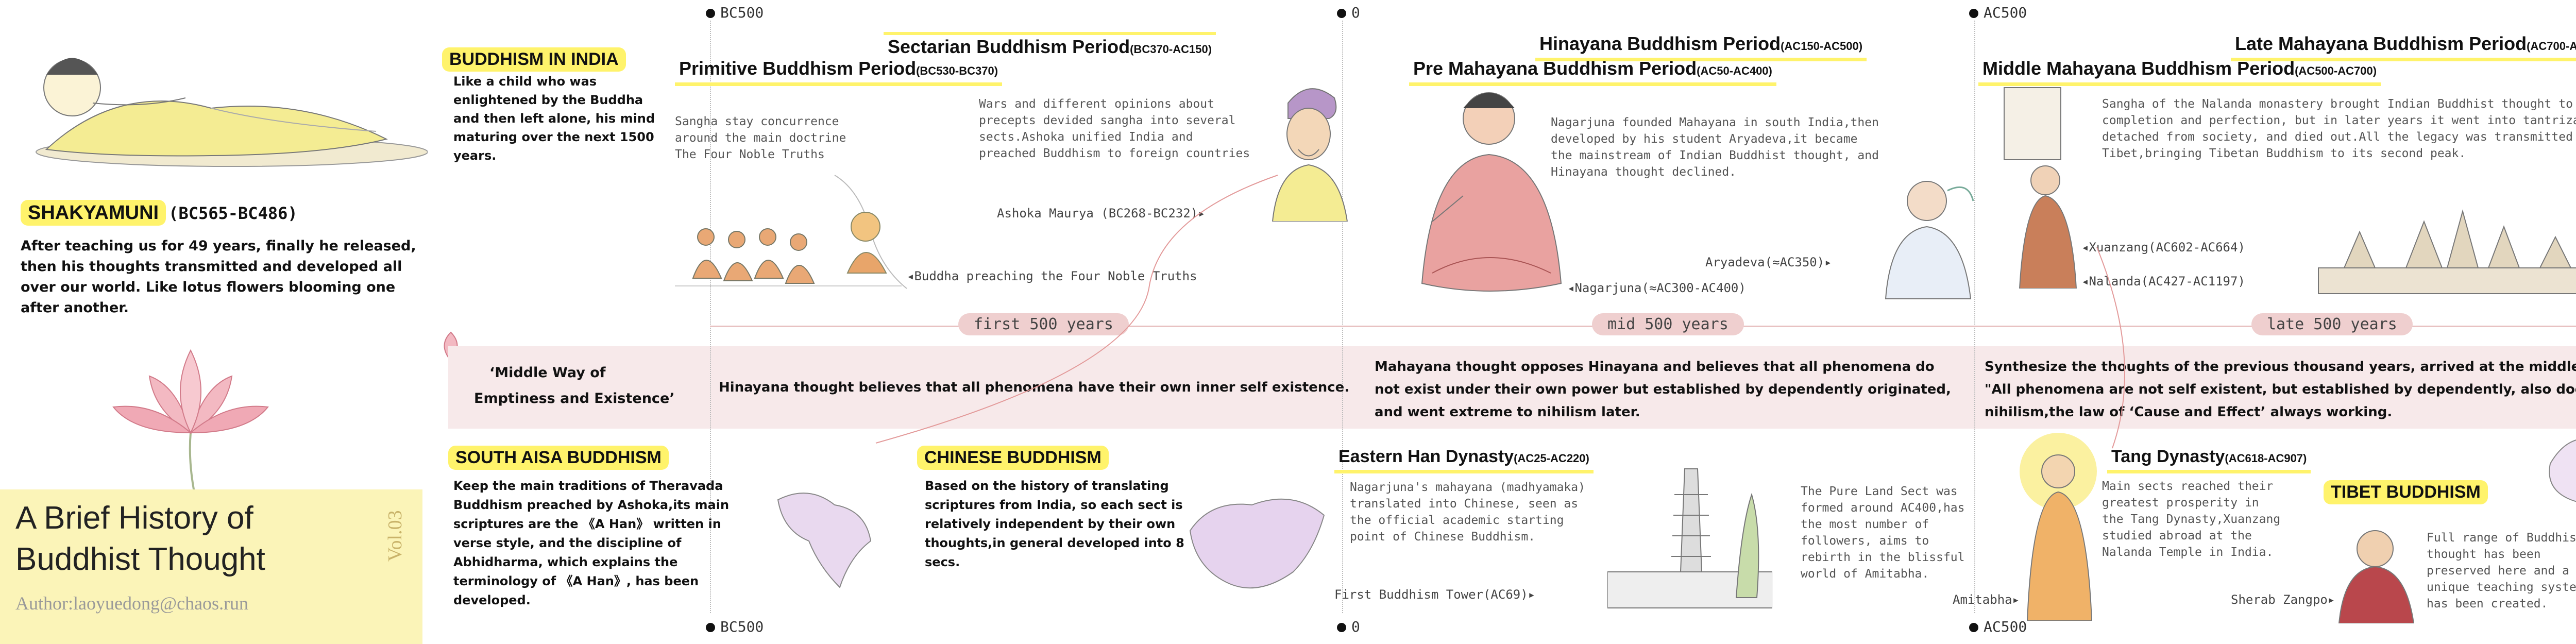  What do you see at coordinates (735, 12) in the screenshot?
I see `timeline-top-bc500: BC500` at bounding box center [735, 12].